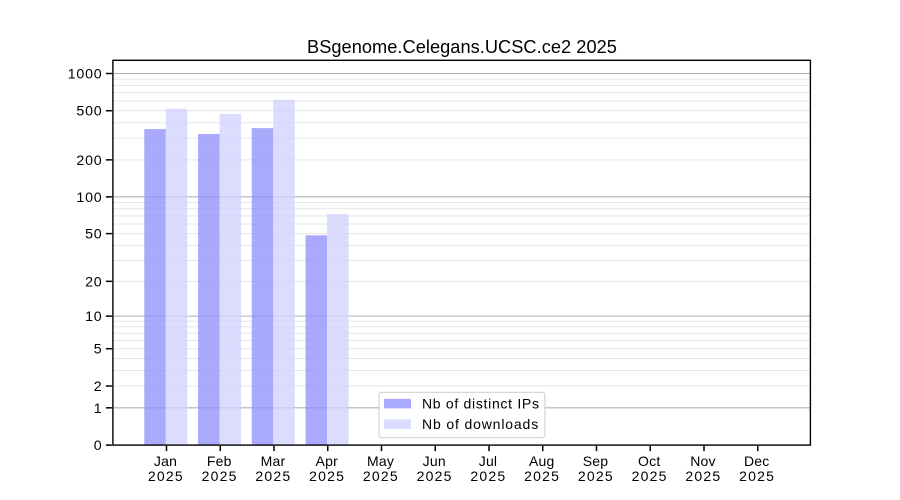  Describe the element at coordinates (93, 235) in the screenshot. I see `svg-text: 50` at that location.